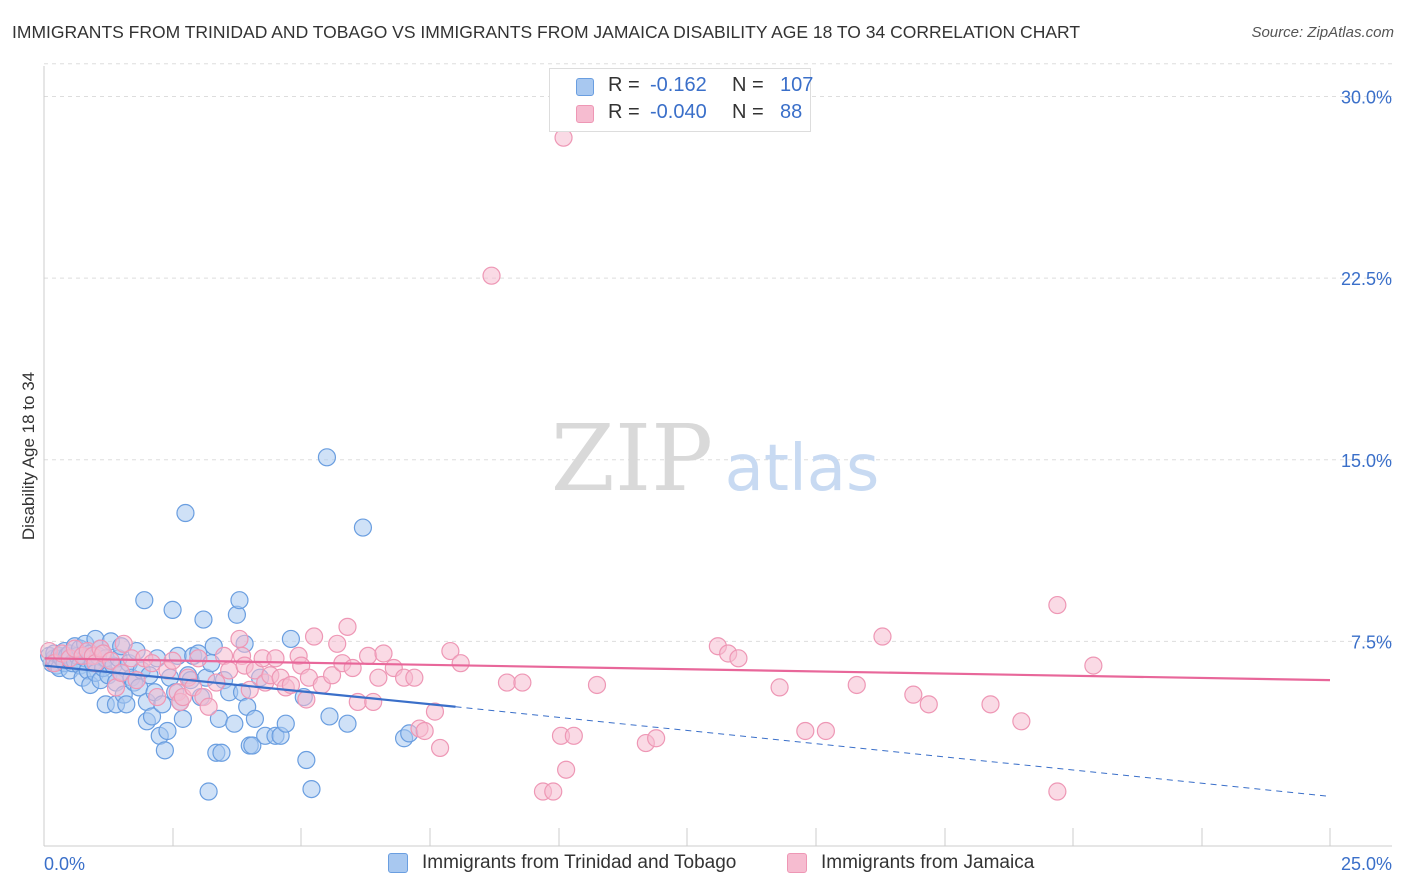 The image size is (1406, 892). What do you see at coordinates (893, 751) in the screenshot?
I see `trinidad-trend-extension` at bounding box center [893, 751].